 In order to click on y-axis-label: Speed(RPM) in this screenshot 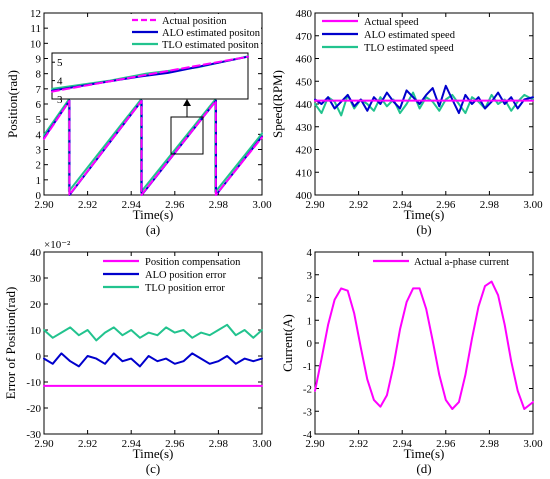, I will do `click(277, 104)`.